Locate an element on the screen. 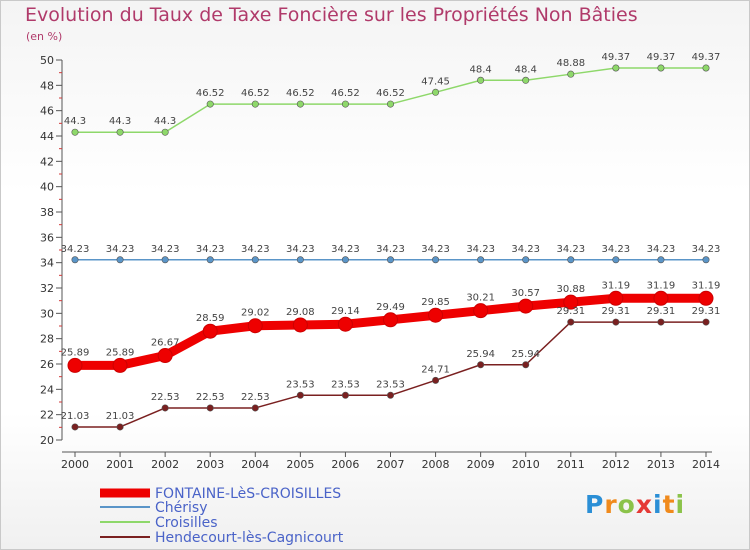 This screenshot has height=550, width=750. y-tick-label: 48 is located at coordinates (47, 85).